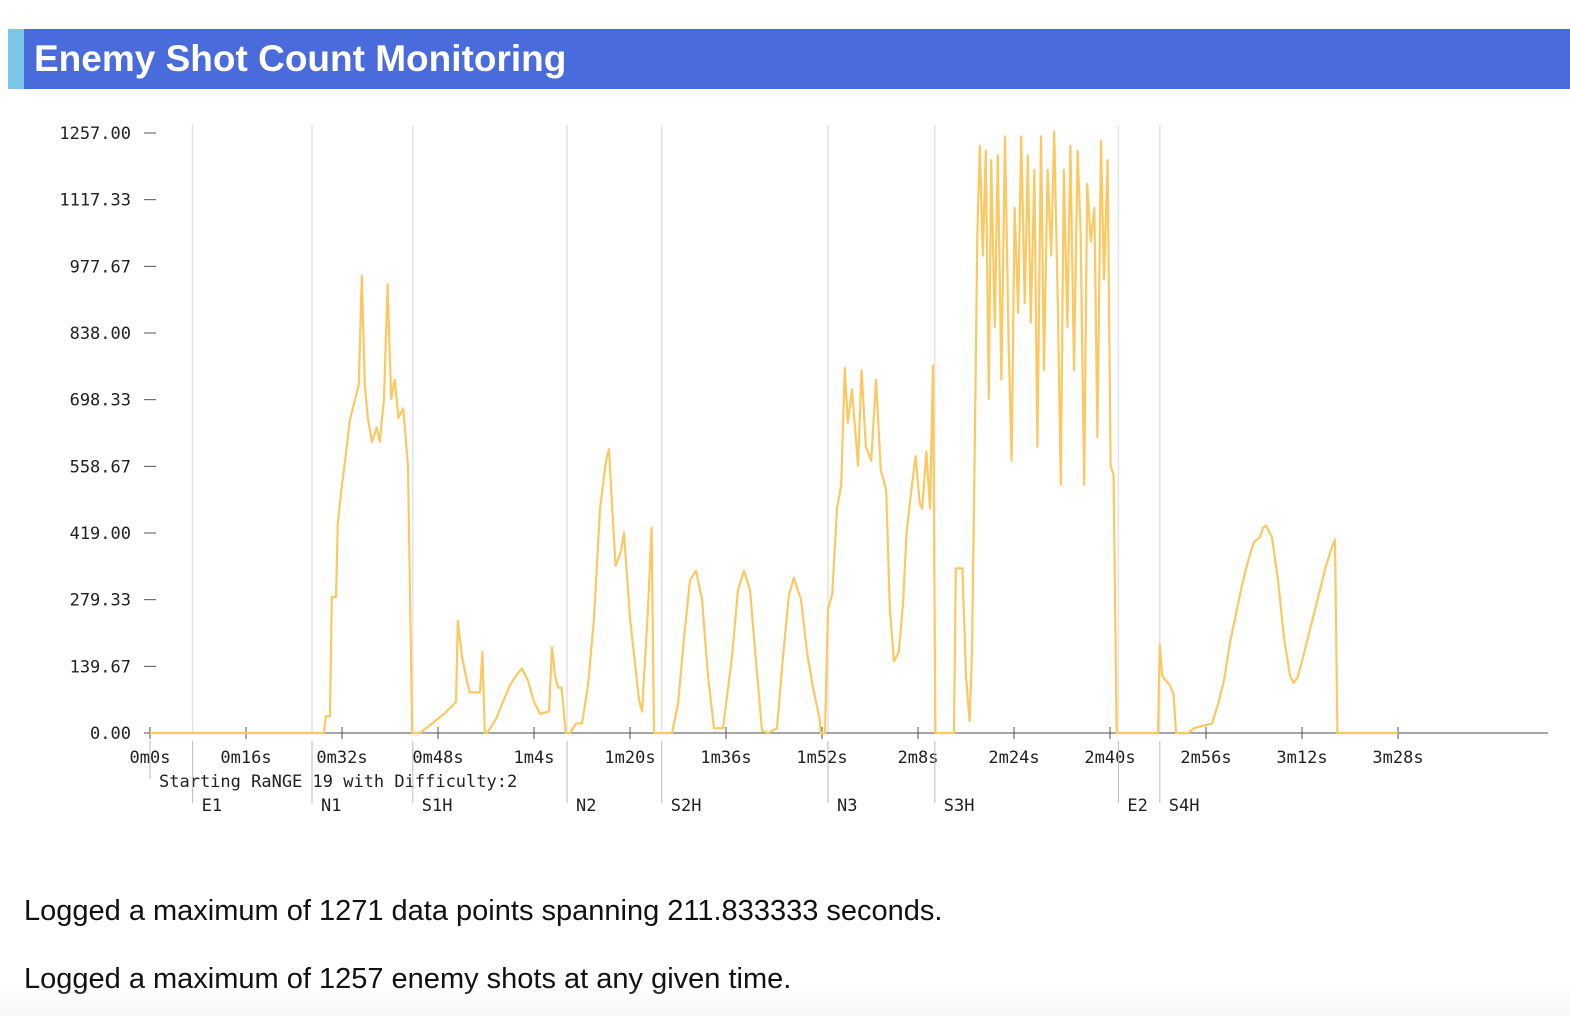 The image size is (1570, 1016). What do you see at coordinates (95, 201) in the screenshot?
I see `y-tick-label: 1117.33` at bounding box center [95, 201].